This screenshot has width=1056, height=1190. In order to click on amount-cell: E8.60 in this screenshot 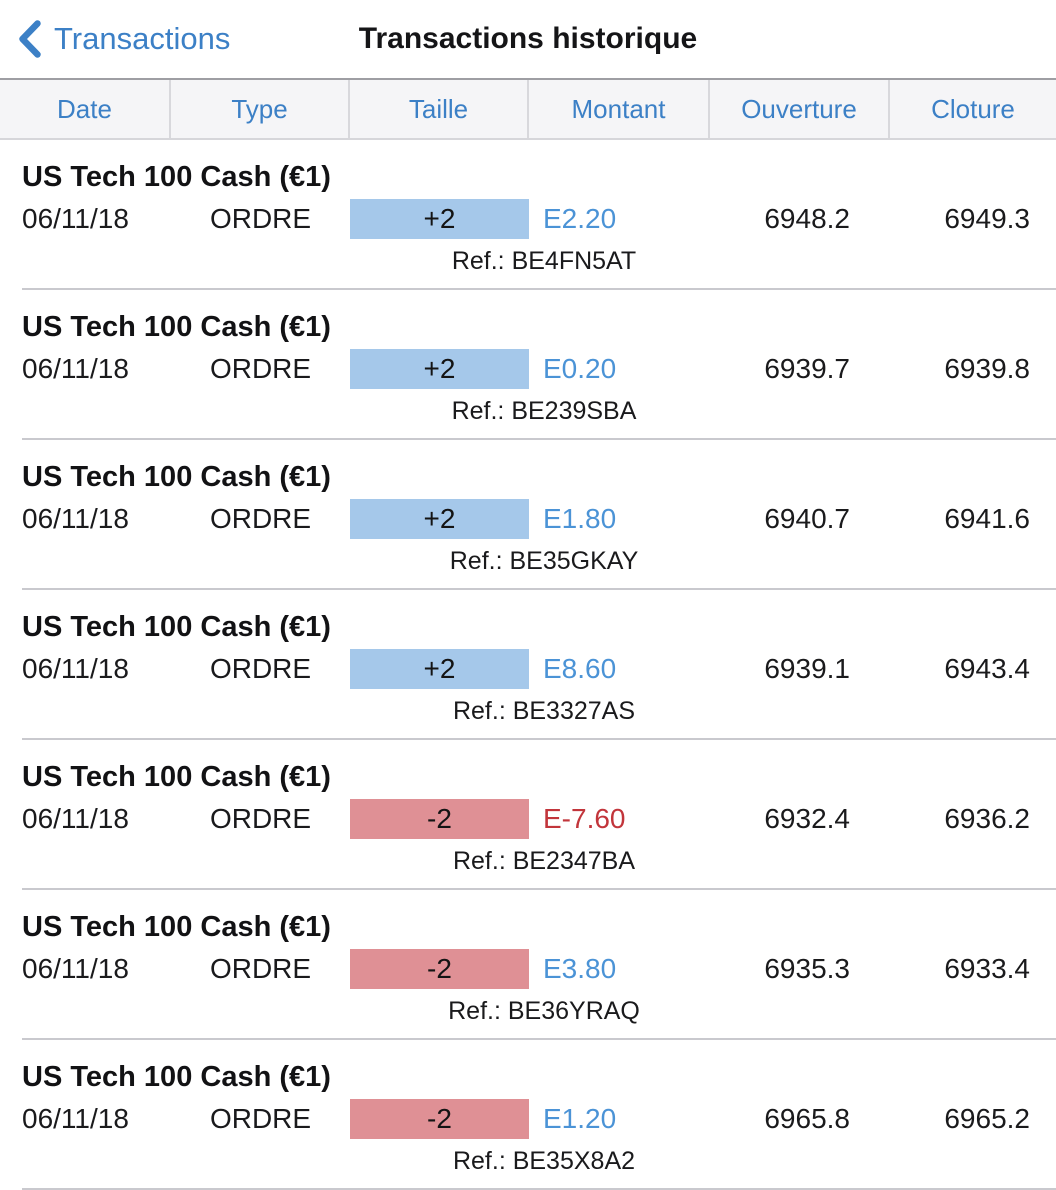, I will do `click(580, 668)`.